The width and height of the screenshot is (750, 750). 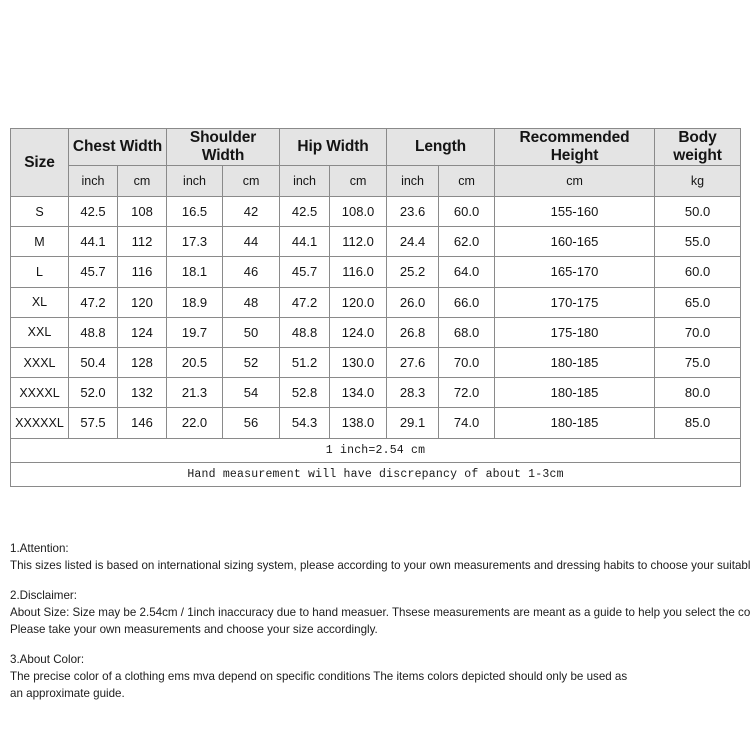 I want to click on column-header-shoulder-width: Shoulder Width, so click(x=223, y=147).